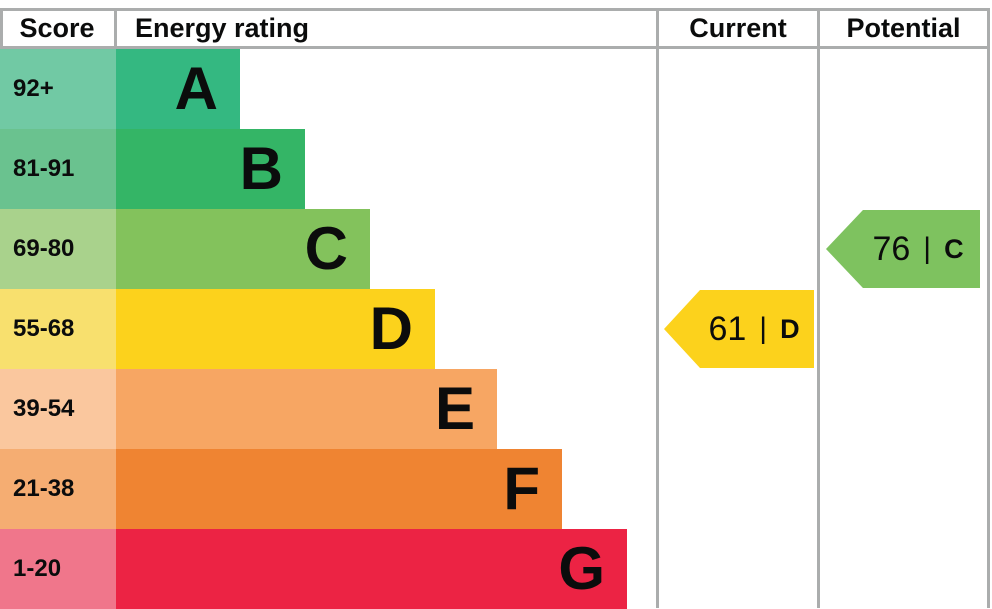  What do you see at coordinates (521, 488) in the screenshot?
I see `band-letter-f: F` at bounding box center [521, 488].